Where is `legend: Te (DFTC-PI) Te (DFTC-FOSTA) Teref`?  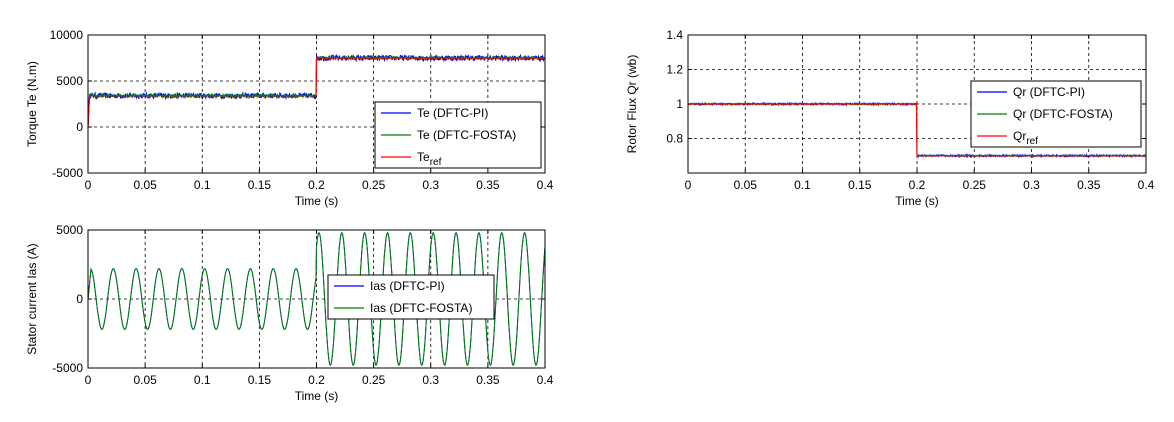 legend: Te (DFTC-PI) Te (DFTC-FOSTA) Teref is located at coordinates (458, 135).